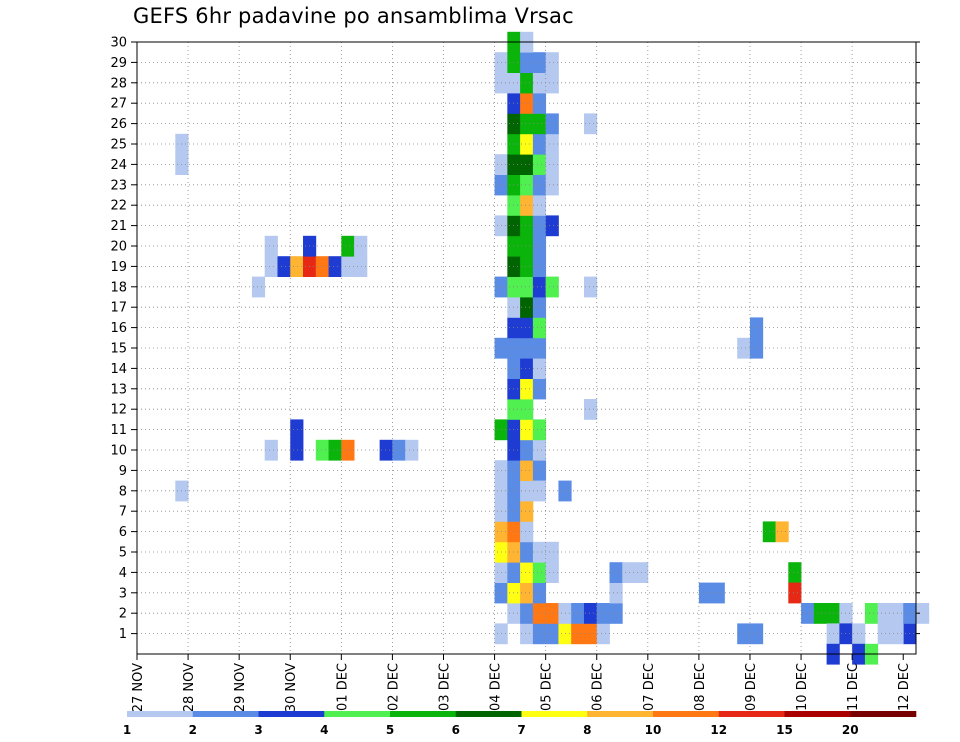 The image size is (960, 742). Describe the element at coordinates (118, 83) in the screenshot. I see `y-tick-label: 28` at that location.